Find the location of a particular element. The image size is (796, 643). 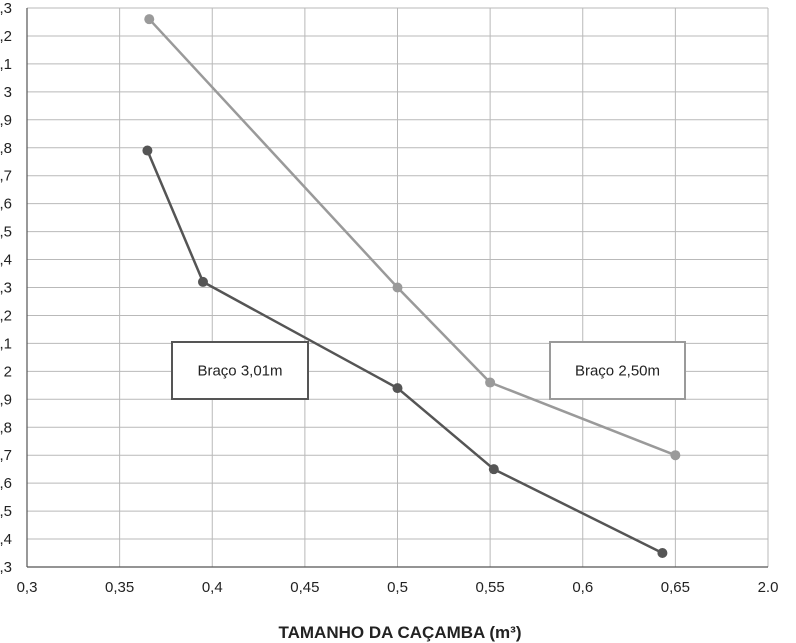

annotation-box: Braço 2,50m is located at coordinates (617, 370).